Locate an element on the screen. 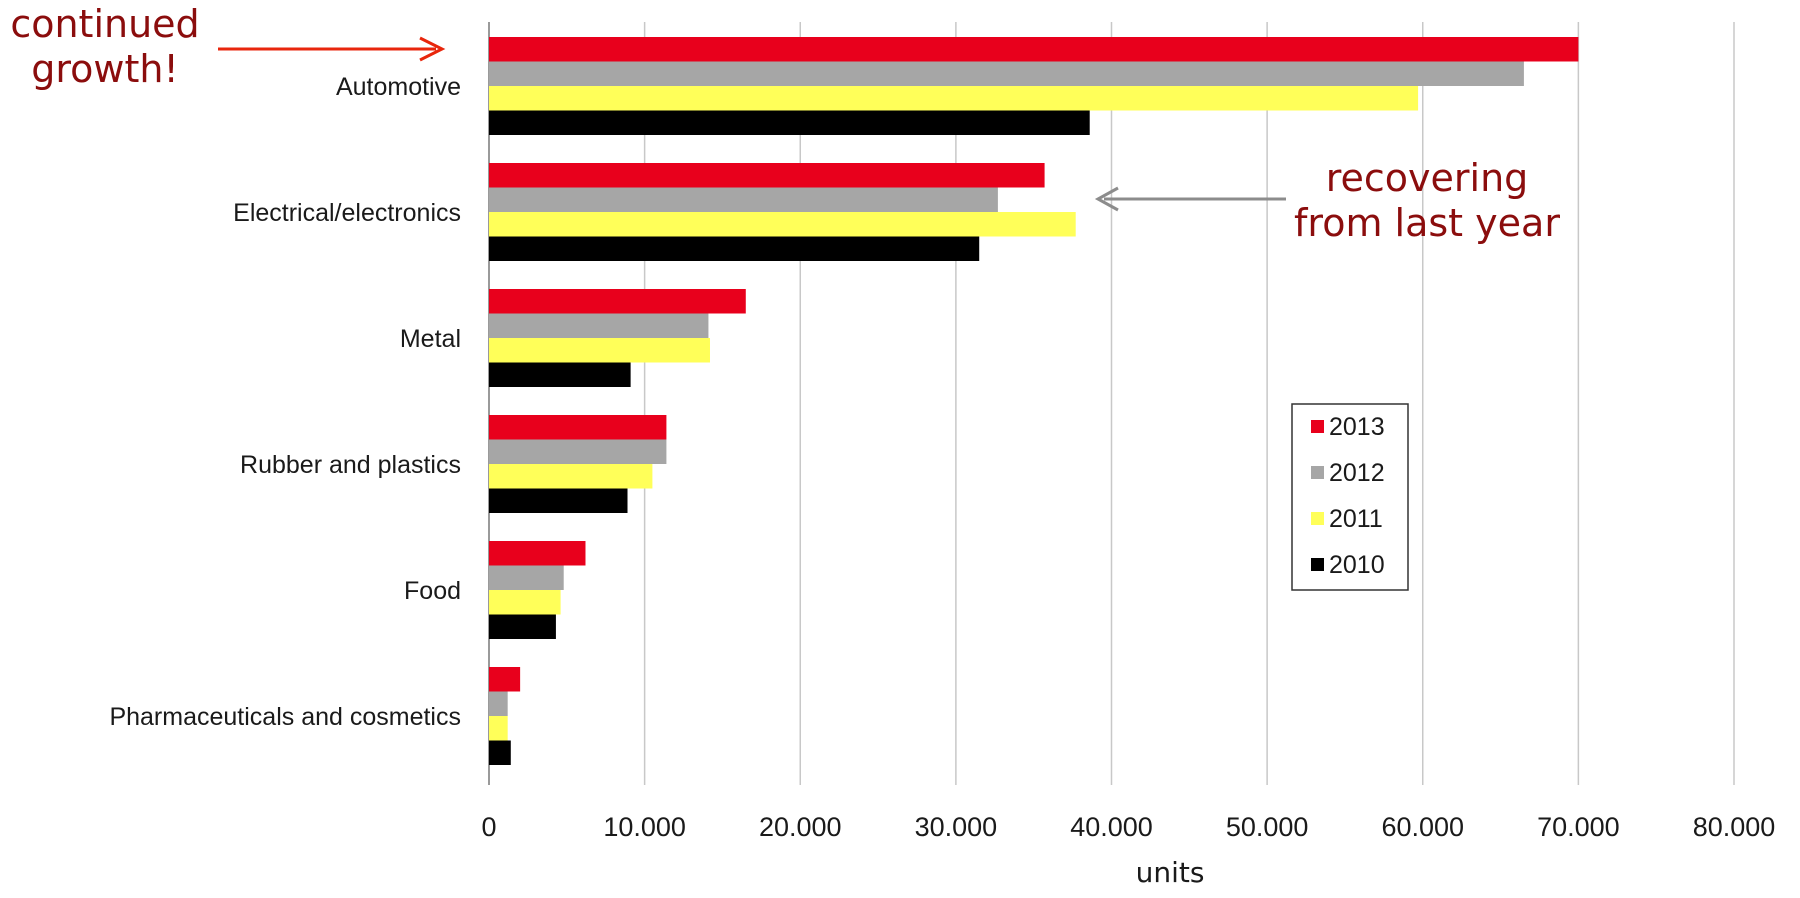 Image resolution: width=1800 pixels, height=898 pixels. category-label: Food is located at coordinates (432, 591).